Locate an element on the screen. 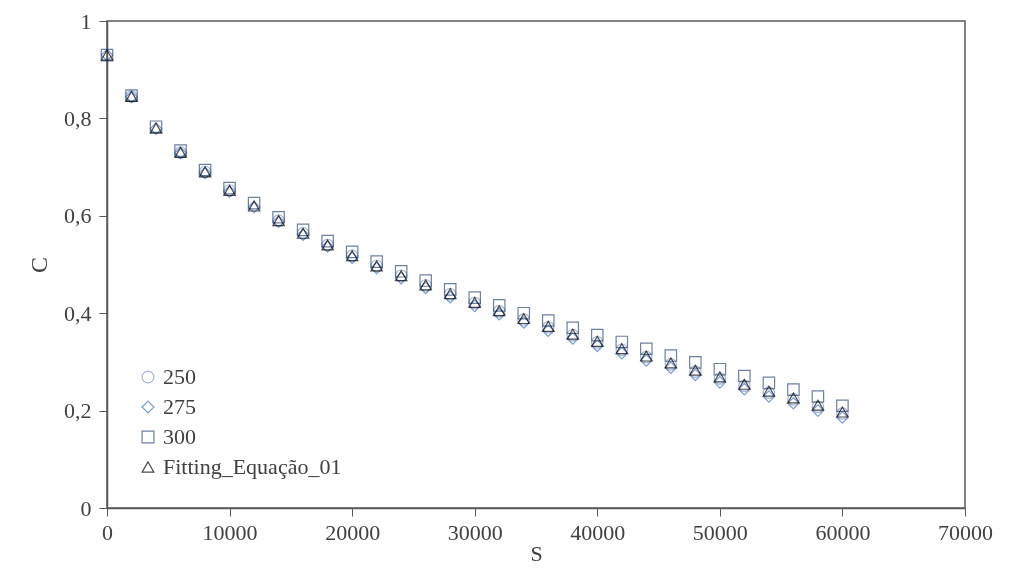  legend-label: 250 is located at coordinates (179, 376).